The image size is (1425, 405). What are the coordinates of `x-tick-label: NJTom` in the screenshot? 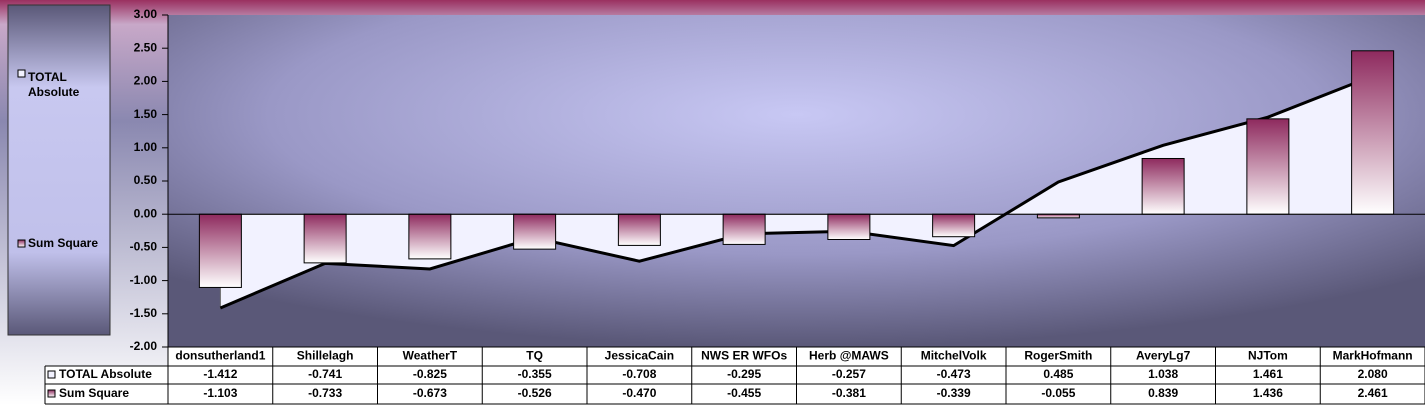 It's located at (1268, 356).